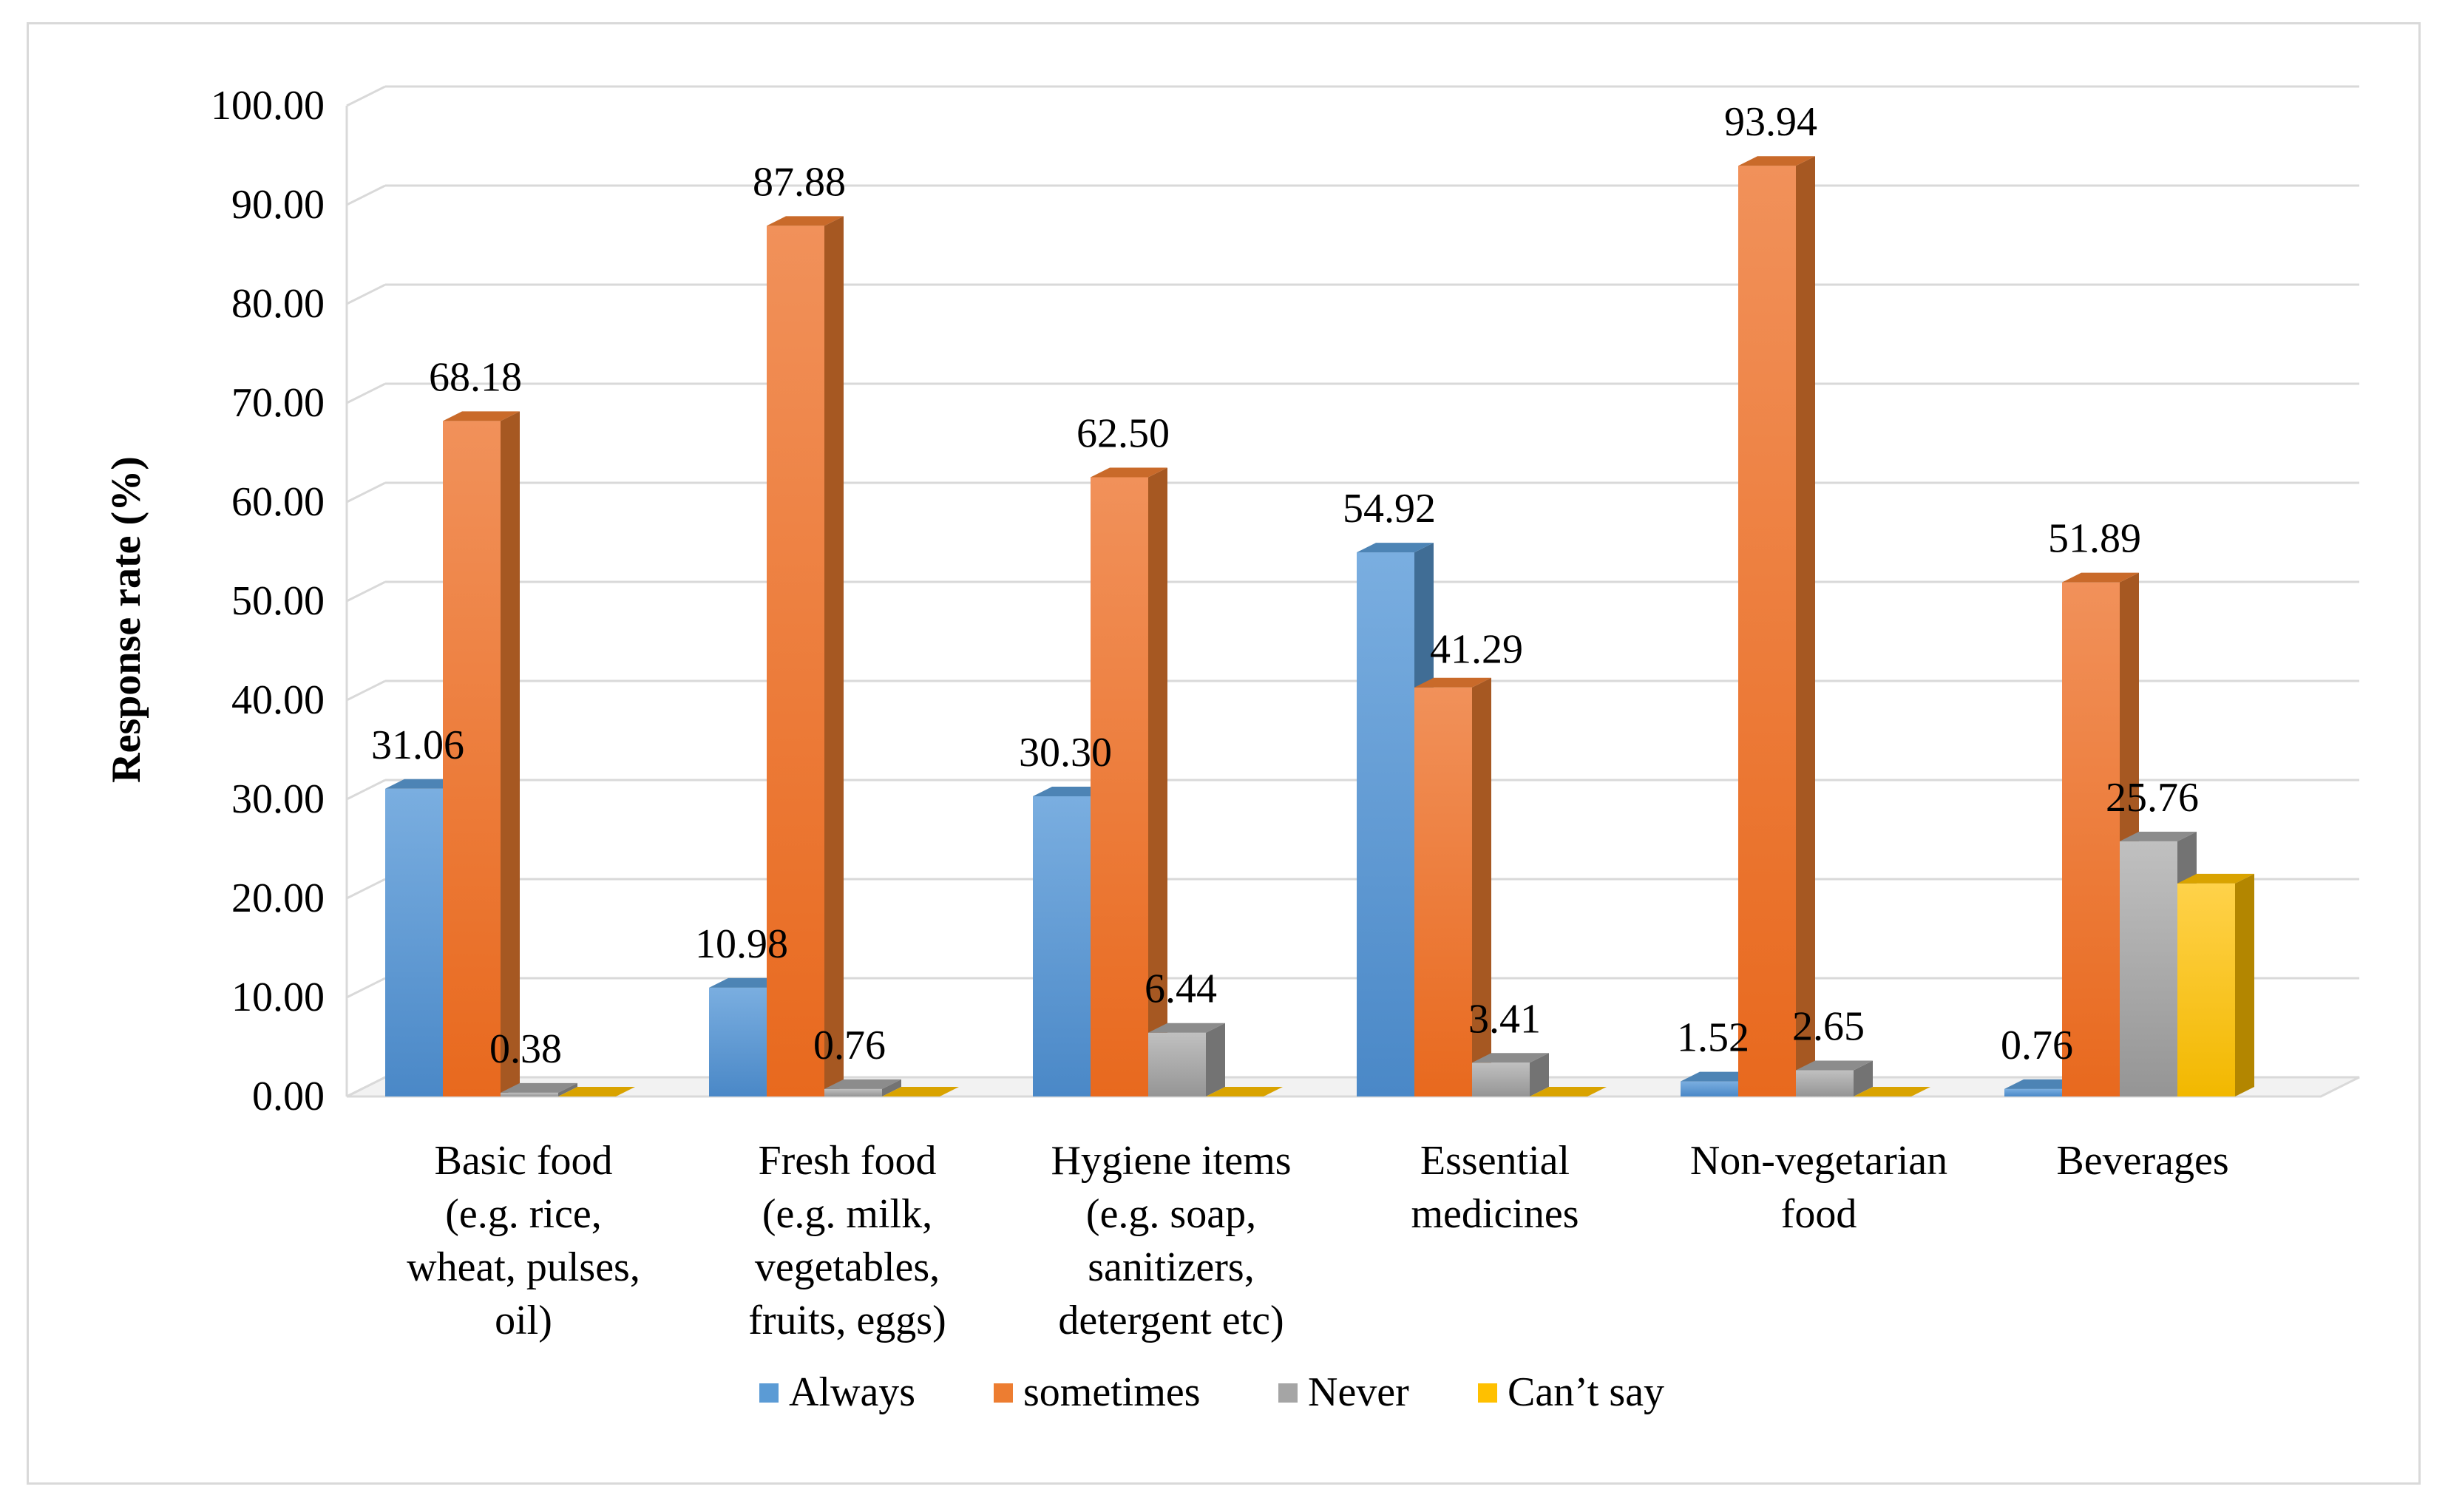 The width and height of the screenshot is (2448, 1512). Describe the element at coordinates (278, 700) in the screenshot. I see `y-tick-label: 40.00` at that location.